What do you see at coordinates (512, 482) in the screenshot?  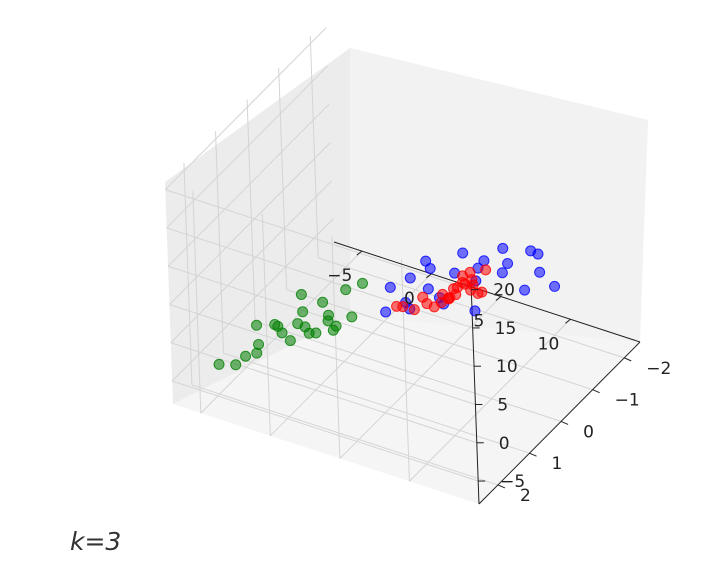 I see `z-tick-label: −5` at bounding box center [512, 482].